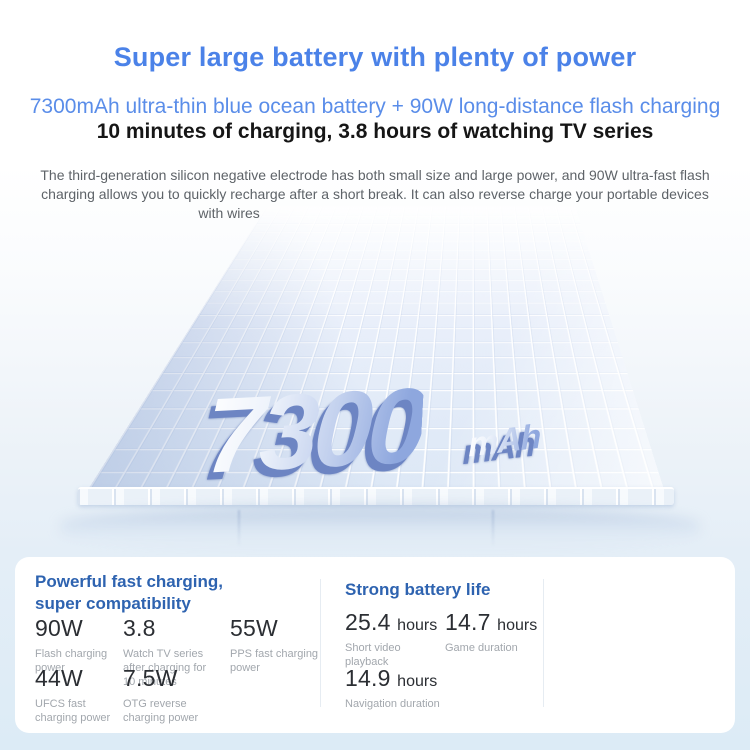 The height and width of the screenshot is (750, 750). I want to click on capacity-3d-text: 7300 7300, so click(311, 434).